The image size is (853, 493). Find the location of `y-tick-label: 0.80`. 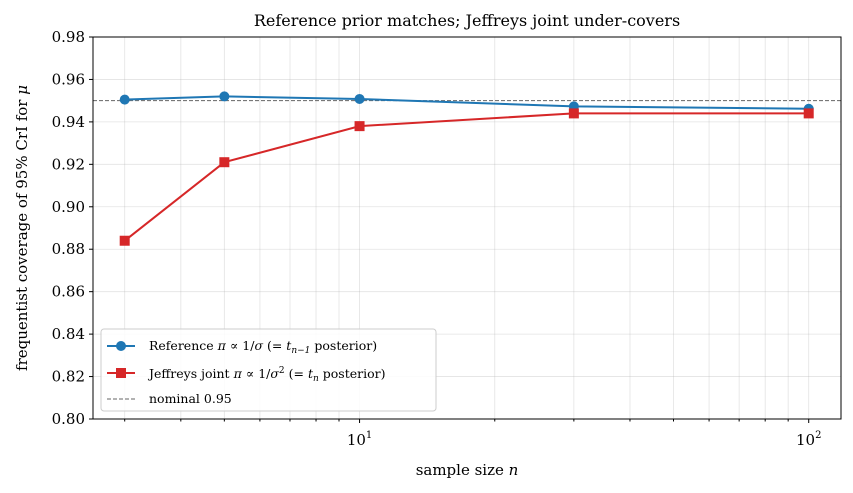

y-tick-label: 0.80 is located at coordinates (68, 419).